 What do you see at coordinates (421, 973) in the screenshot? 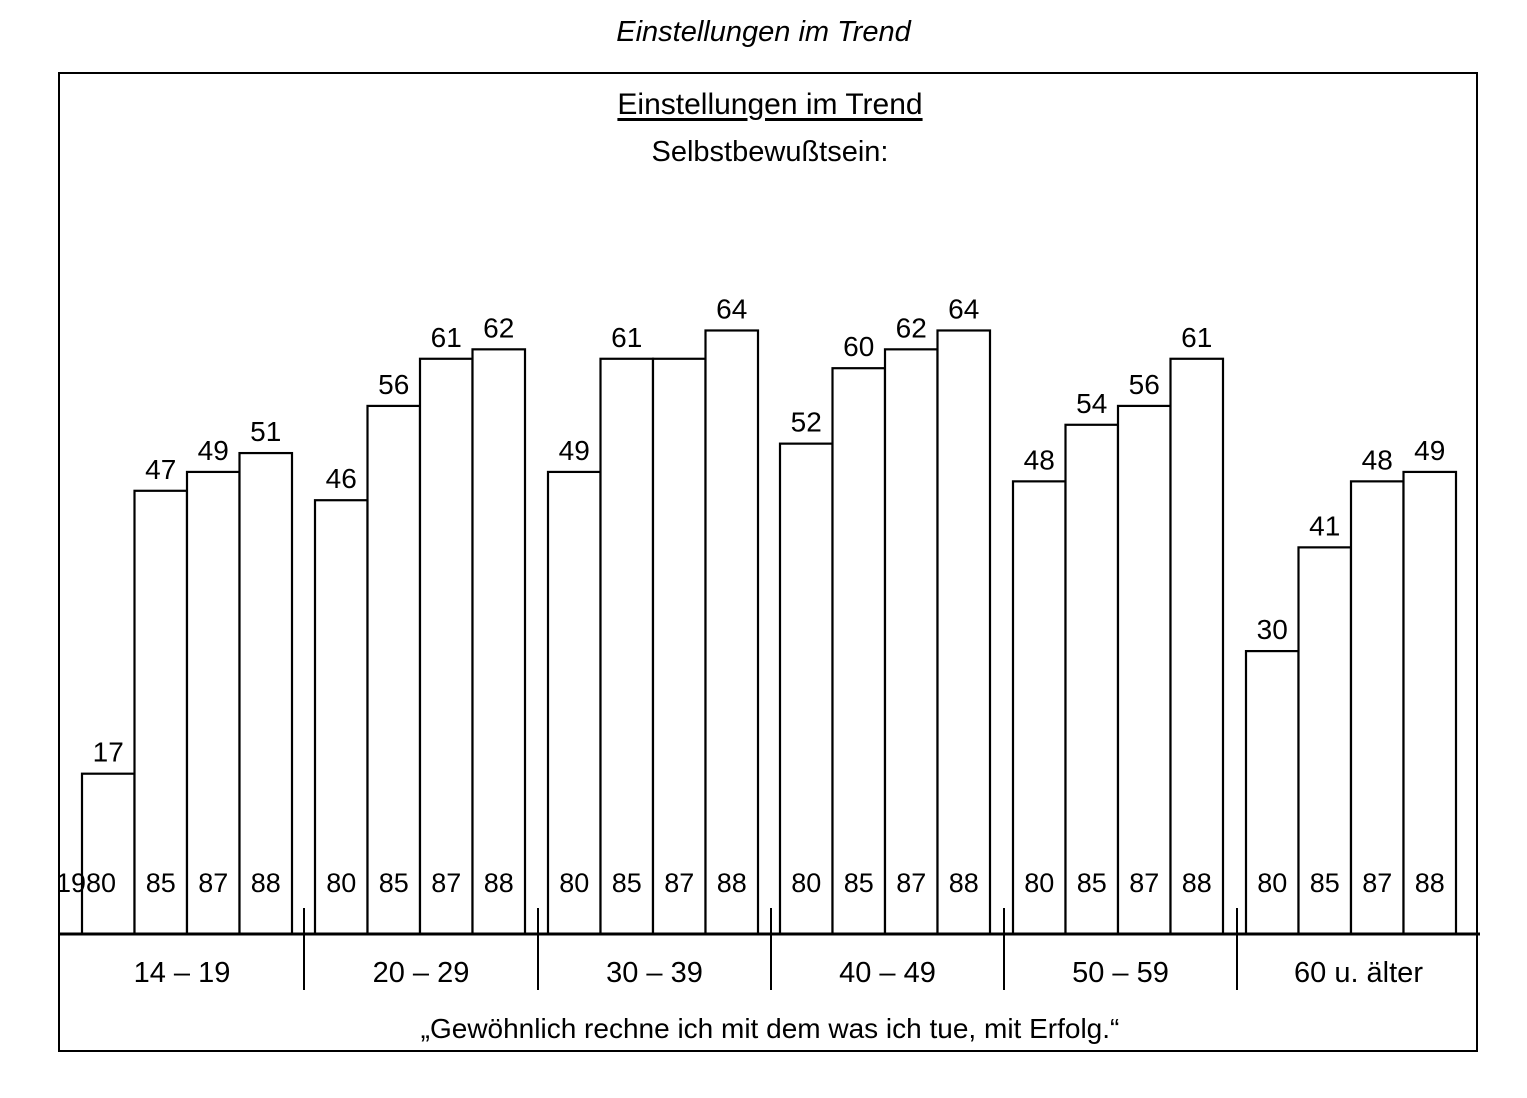
I see `age-group-label: 20 – 29` at bounding box center [421, 973].